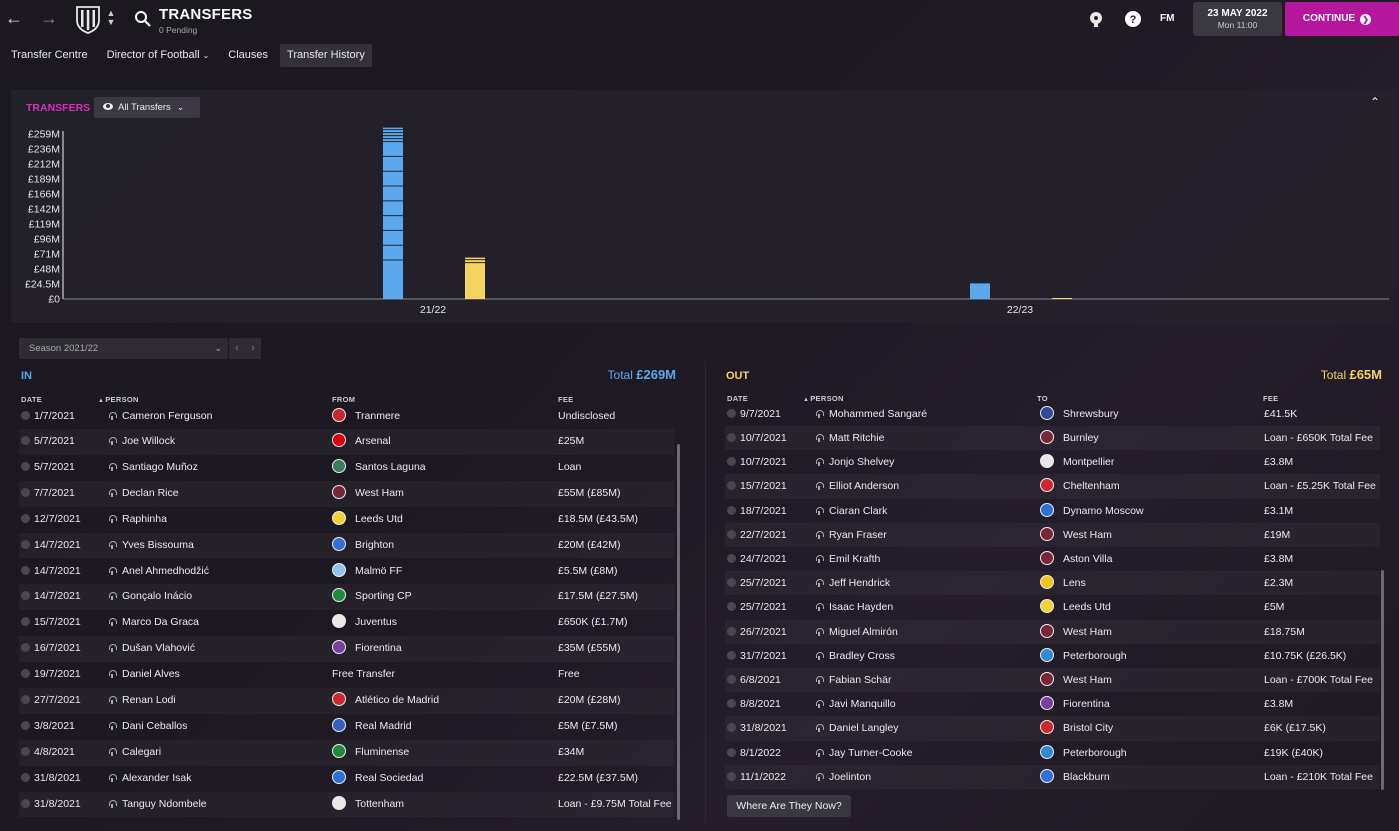 Image resolution: width=1399 pixels, height=831 pixels. Describe the element at coordinates (863, 753) in the screenshot. I see `player-link: Jay Turner-Cooke` at that location.